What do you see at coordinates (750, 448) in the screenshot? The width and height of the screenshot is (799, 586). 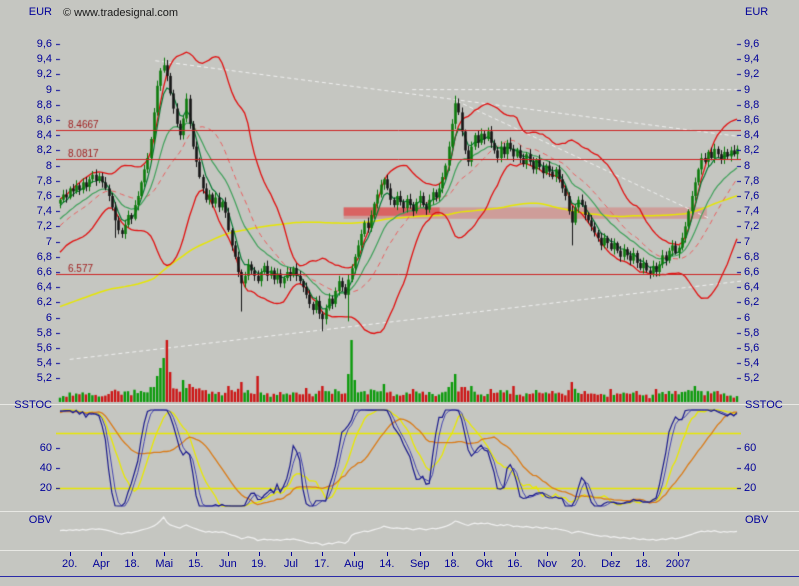 I see `sstoc-tick-label-right: 60` at bounding box center [750, 448].